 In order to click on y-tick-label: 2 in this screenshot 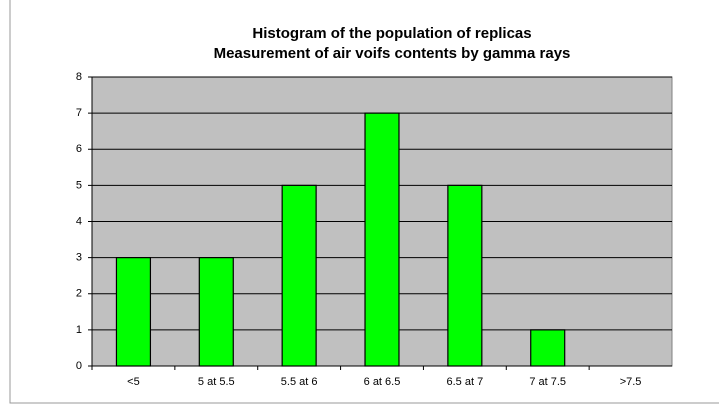, I will do `click(79, 294)`.